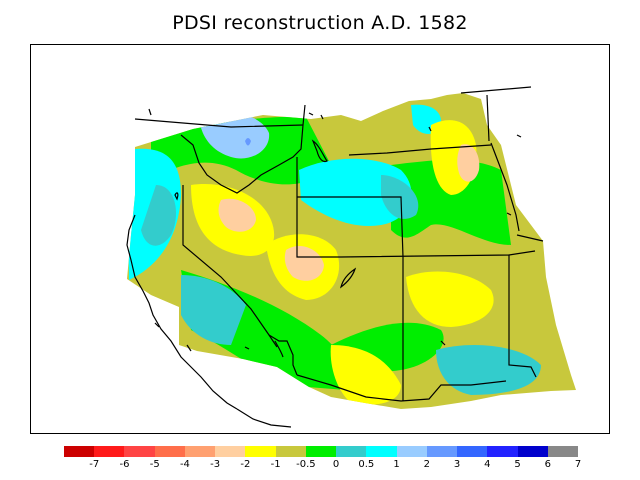 The height and width of the screenshot is (480, 640). Describe the element at coordinates (517, 464) in the screenshot. I see `legend-label: 5` at that location.